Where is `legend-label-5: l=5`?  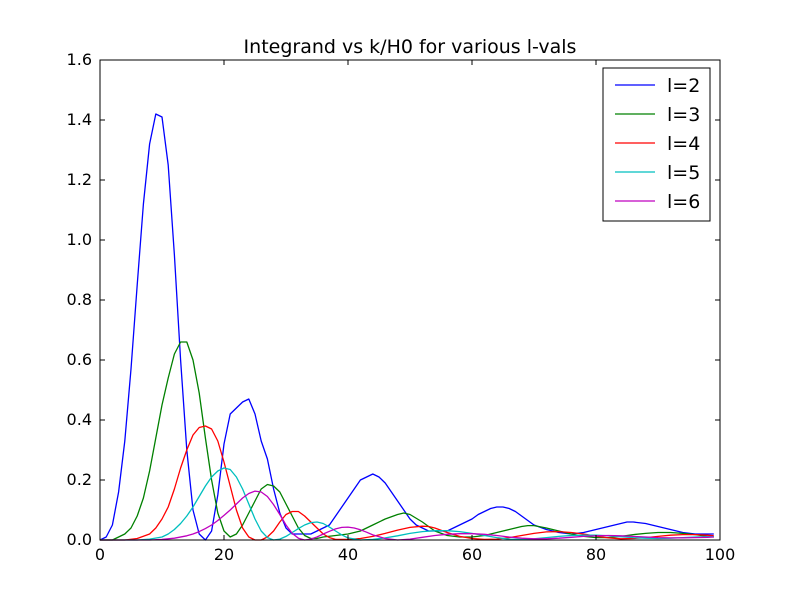 legend-label-5: l=5 is located at coordinates (683, 173).